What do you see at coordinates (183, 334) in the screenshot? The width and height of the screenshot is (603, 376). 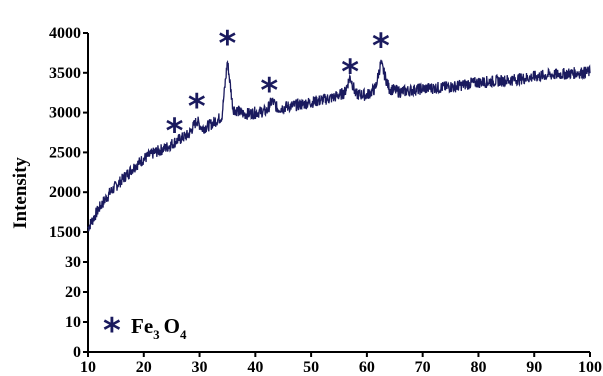 I see `legend-subscript-2: 4` at bounding box center [183, 334].